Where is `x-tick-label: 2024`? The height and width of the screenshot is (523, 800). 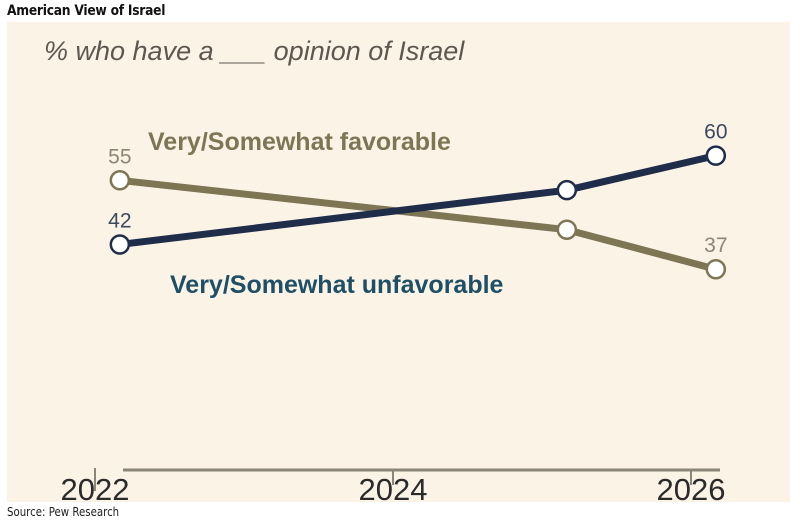 x-tick-label: 2024 is located at coordinates (393, 489).